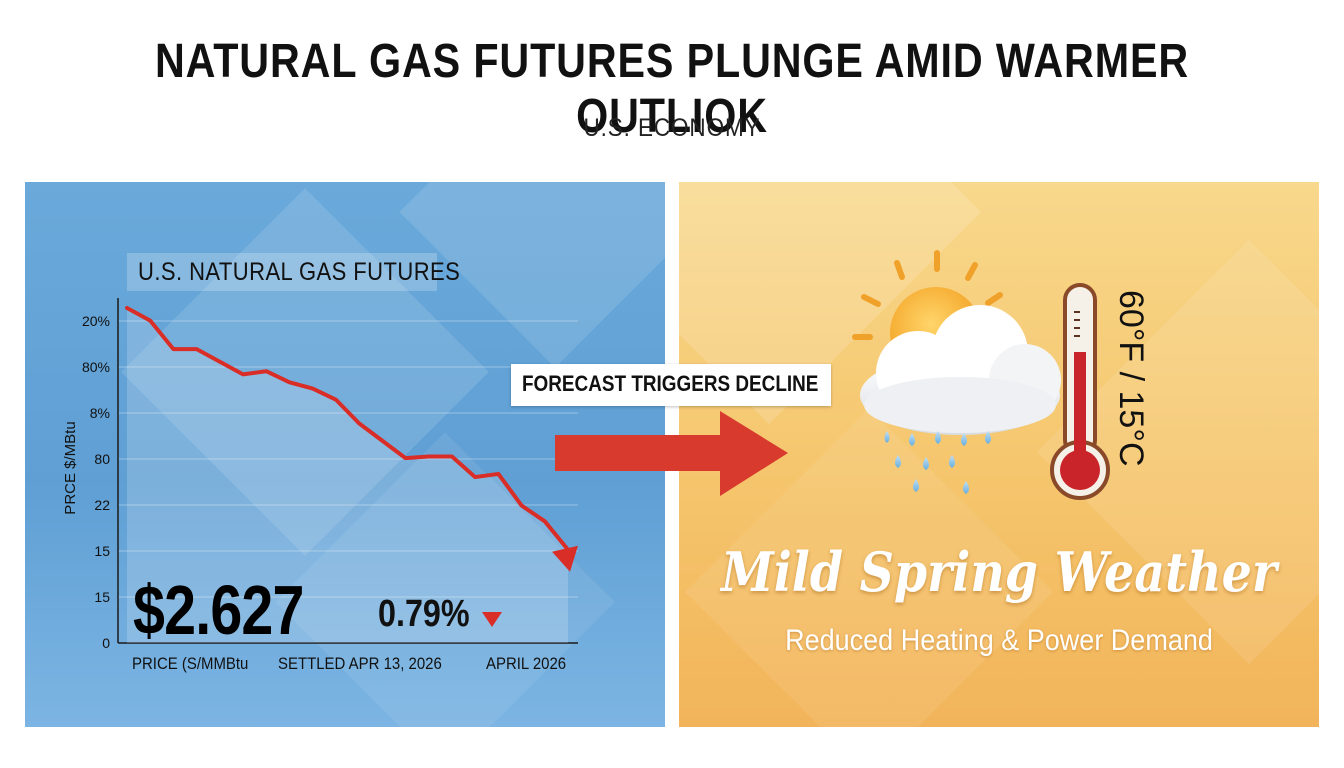 The image size is (1344, 768). I want to click on weather-headline: Mild Spring Weather, so click(999, 572).